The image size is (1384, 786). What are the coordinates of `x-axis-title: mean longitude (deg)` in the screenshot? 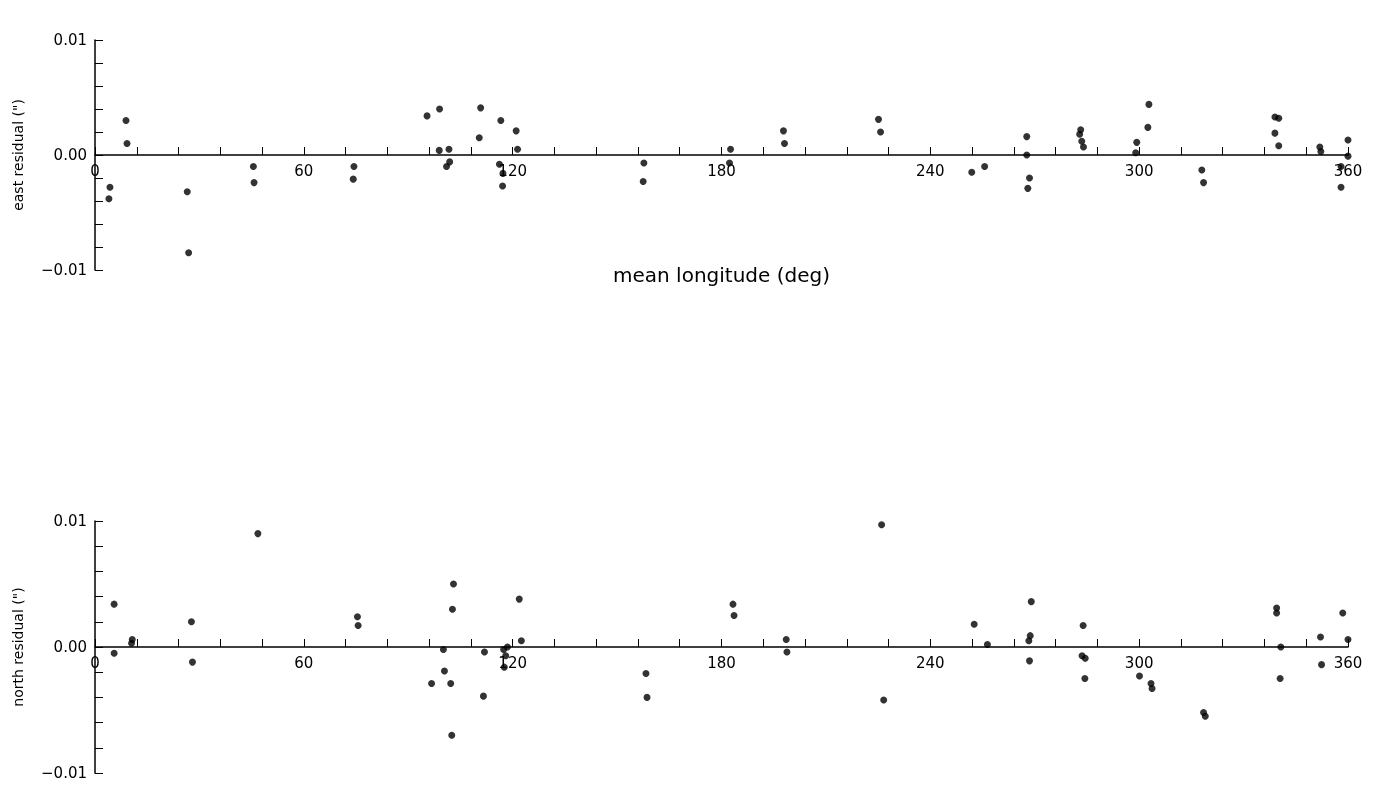 It's located at (721, 275).